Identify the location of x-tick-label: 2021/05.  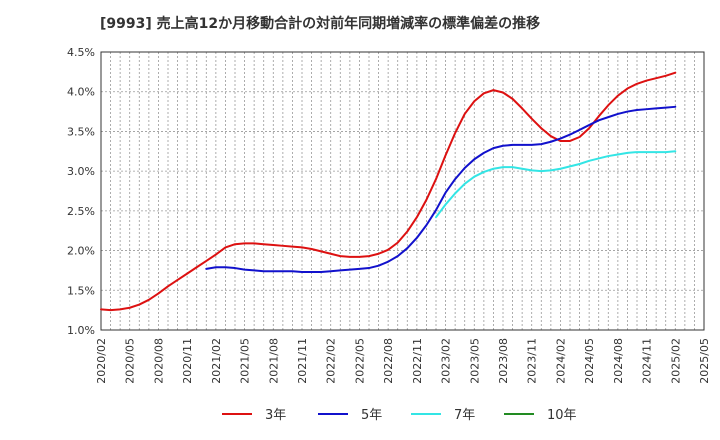
(245, 361).